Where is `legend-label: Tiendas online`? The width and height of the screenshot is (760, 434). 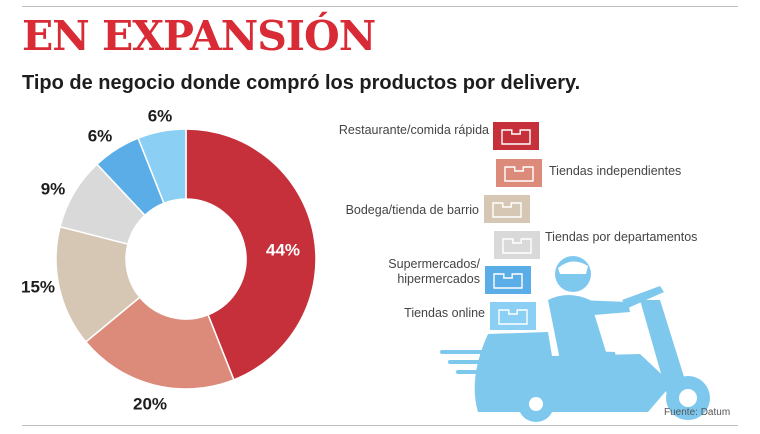 legend-label: Tiendas online is located at coordinates (444, 313).